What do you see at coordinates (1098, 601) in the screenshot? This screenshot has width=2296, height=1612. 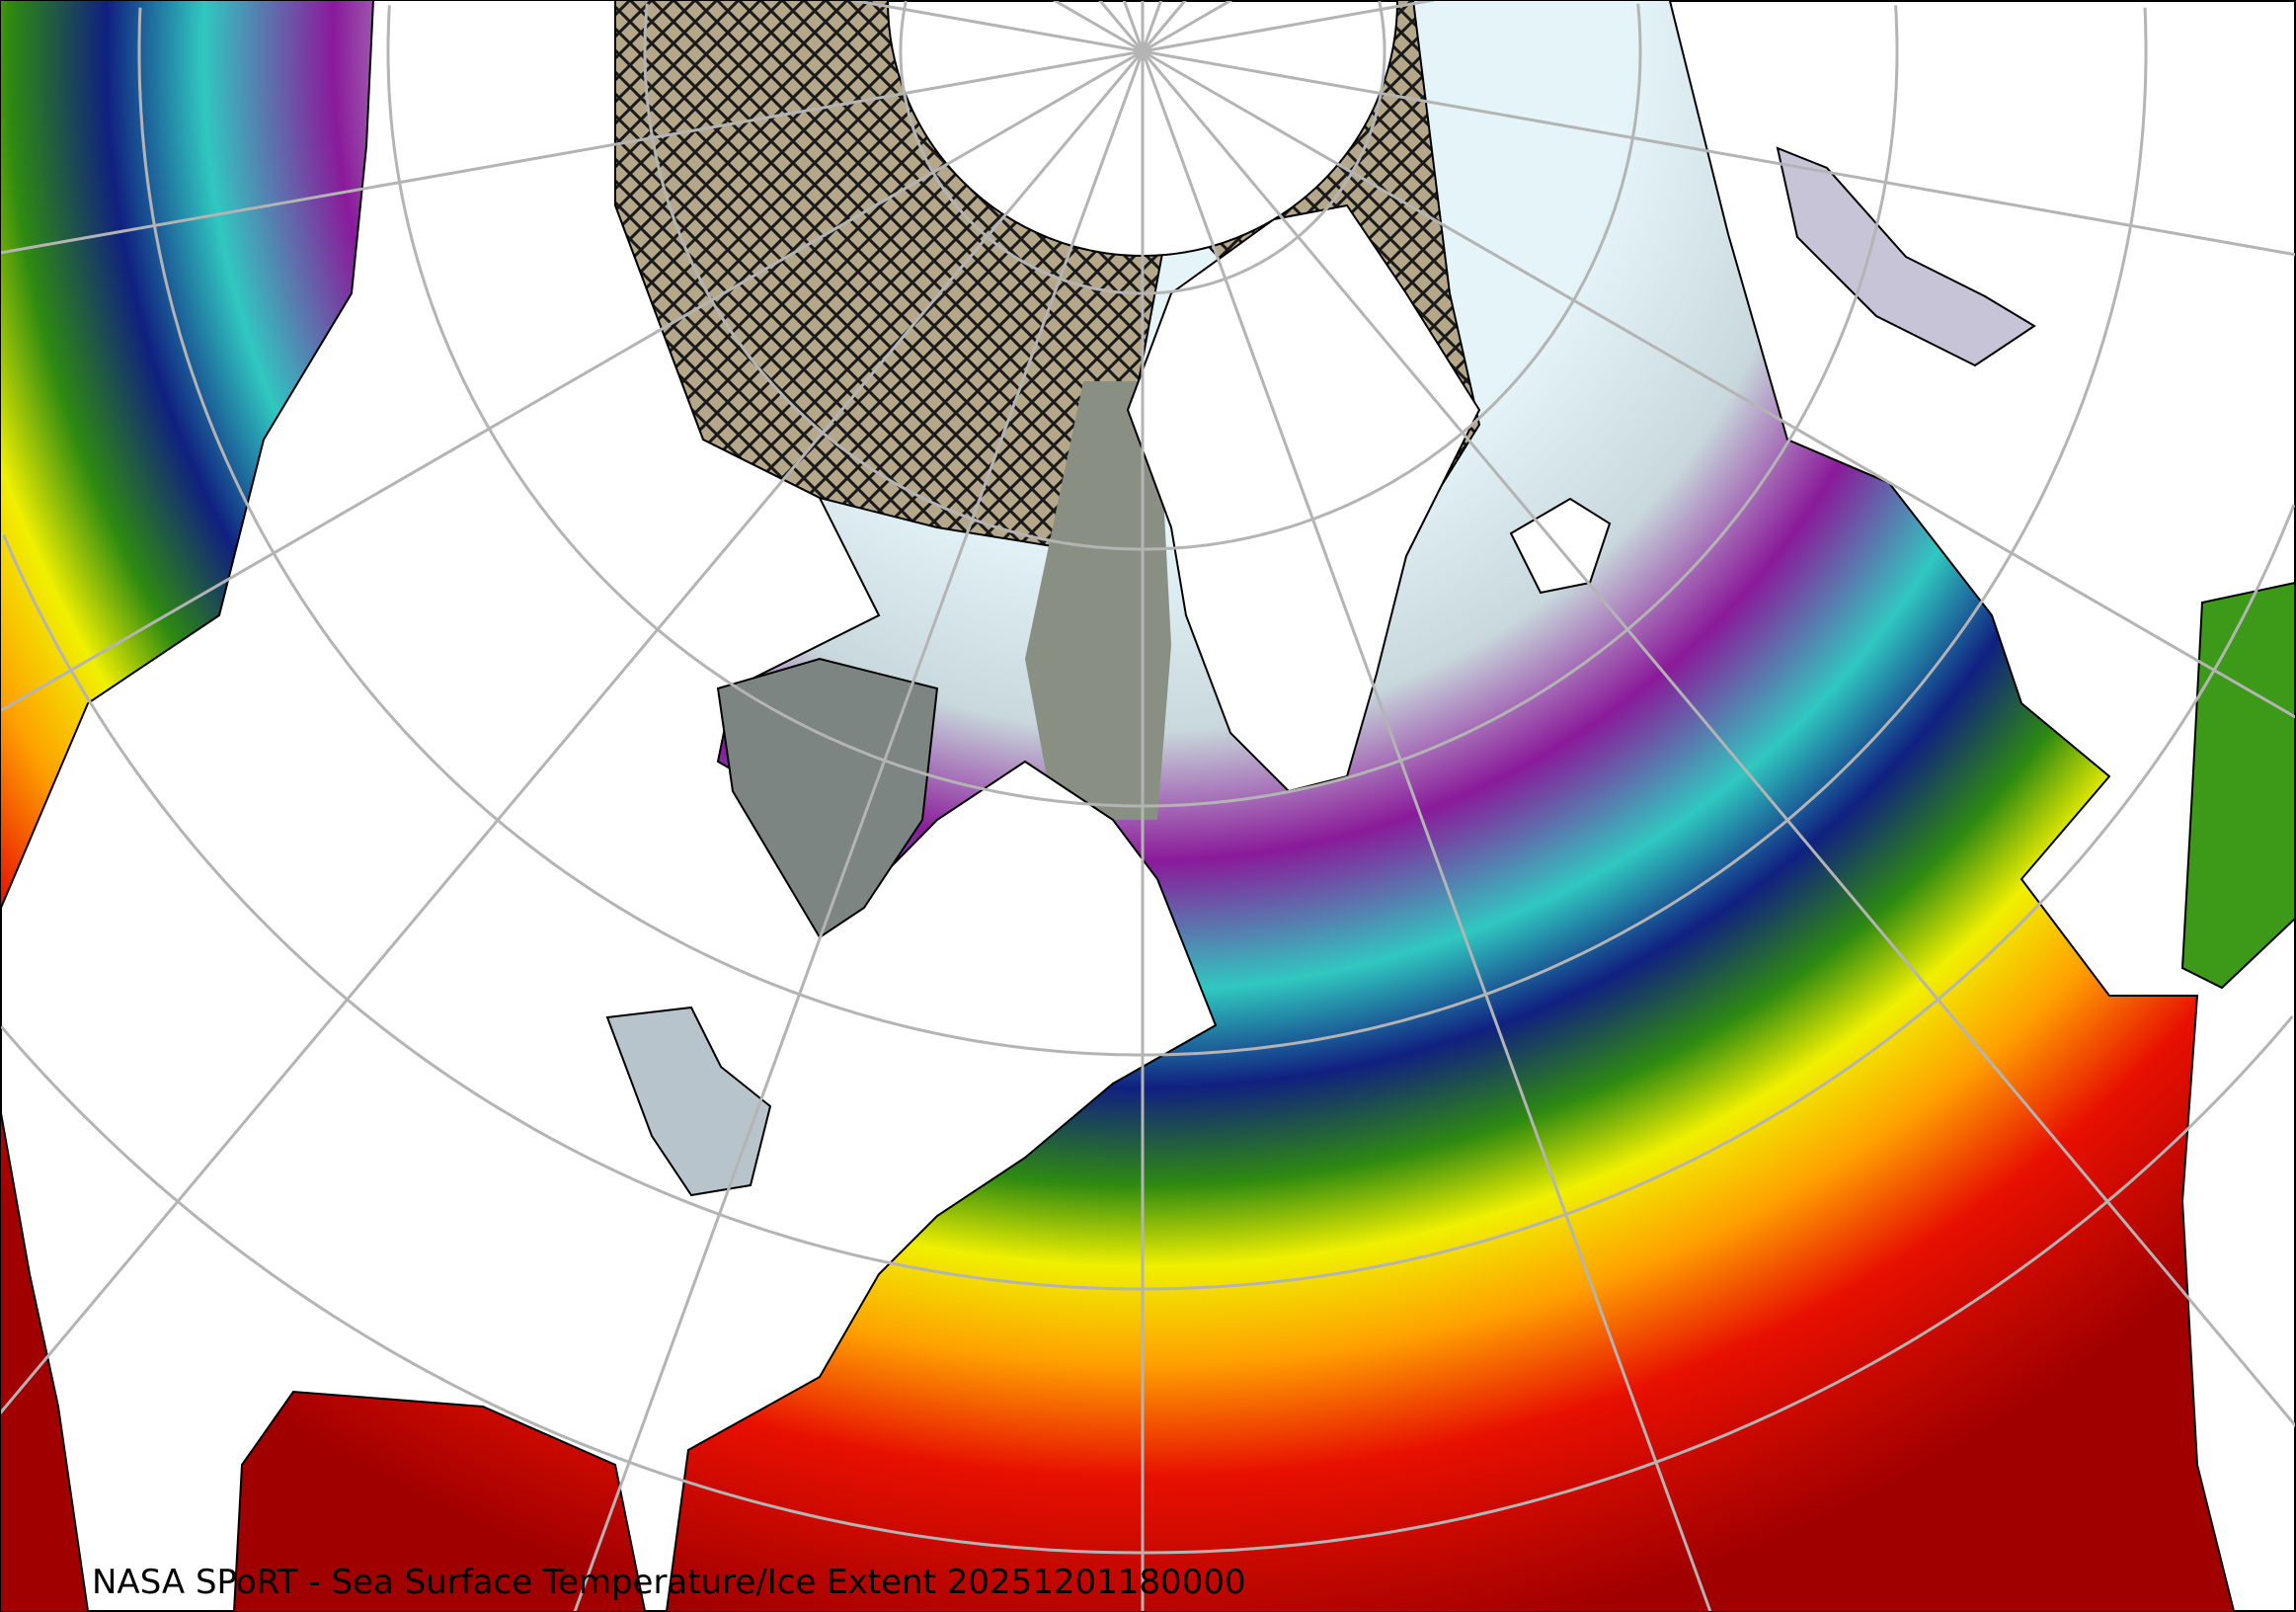 I see `baffin-bay` at bounding box center [1098, 601].